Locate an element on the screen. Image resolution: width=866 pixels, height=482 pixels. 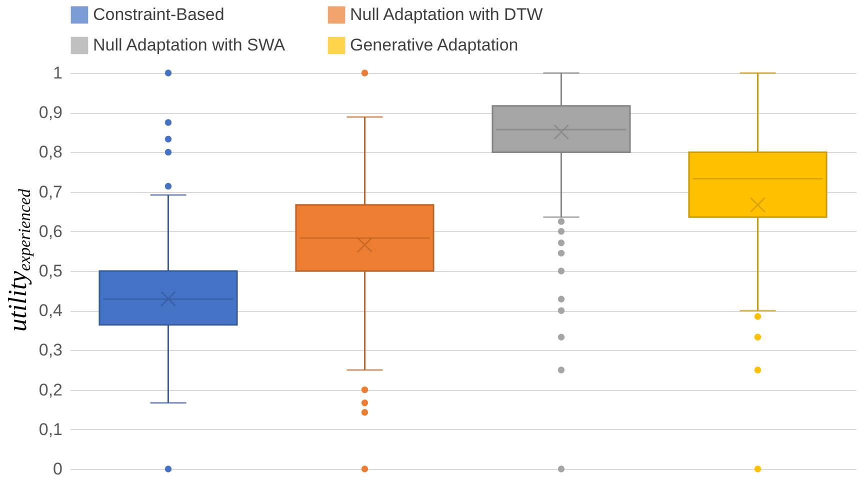
legend-label: Null Adaptation with DTW is located at coordinates (446, 14).